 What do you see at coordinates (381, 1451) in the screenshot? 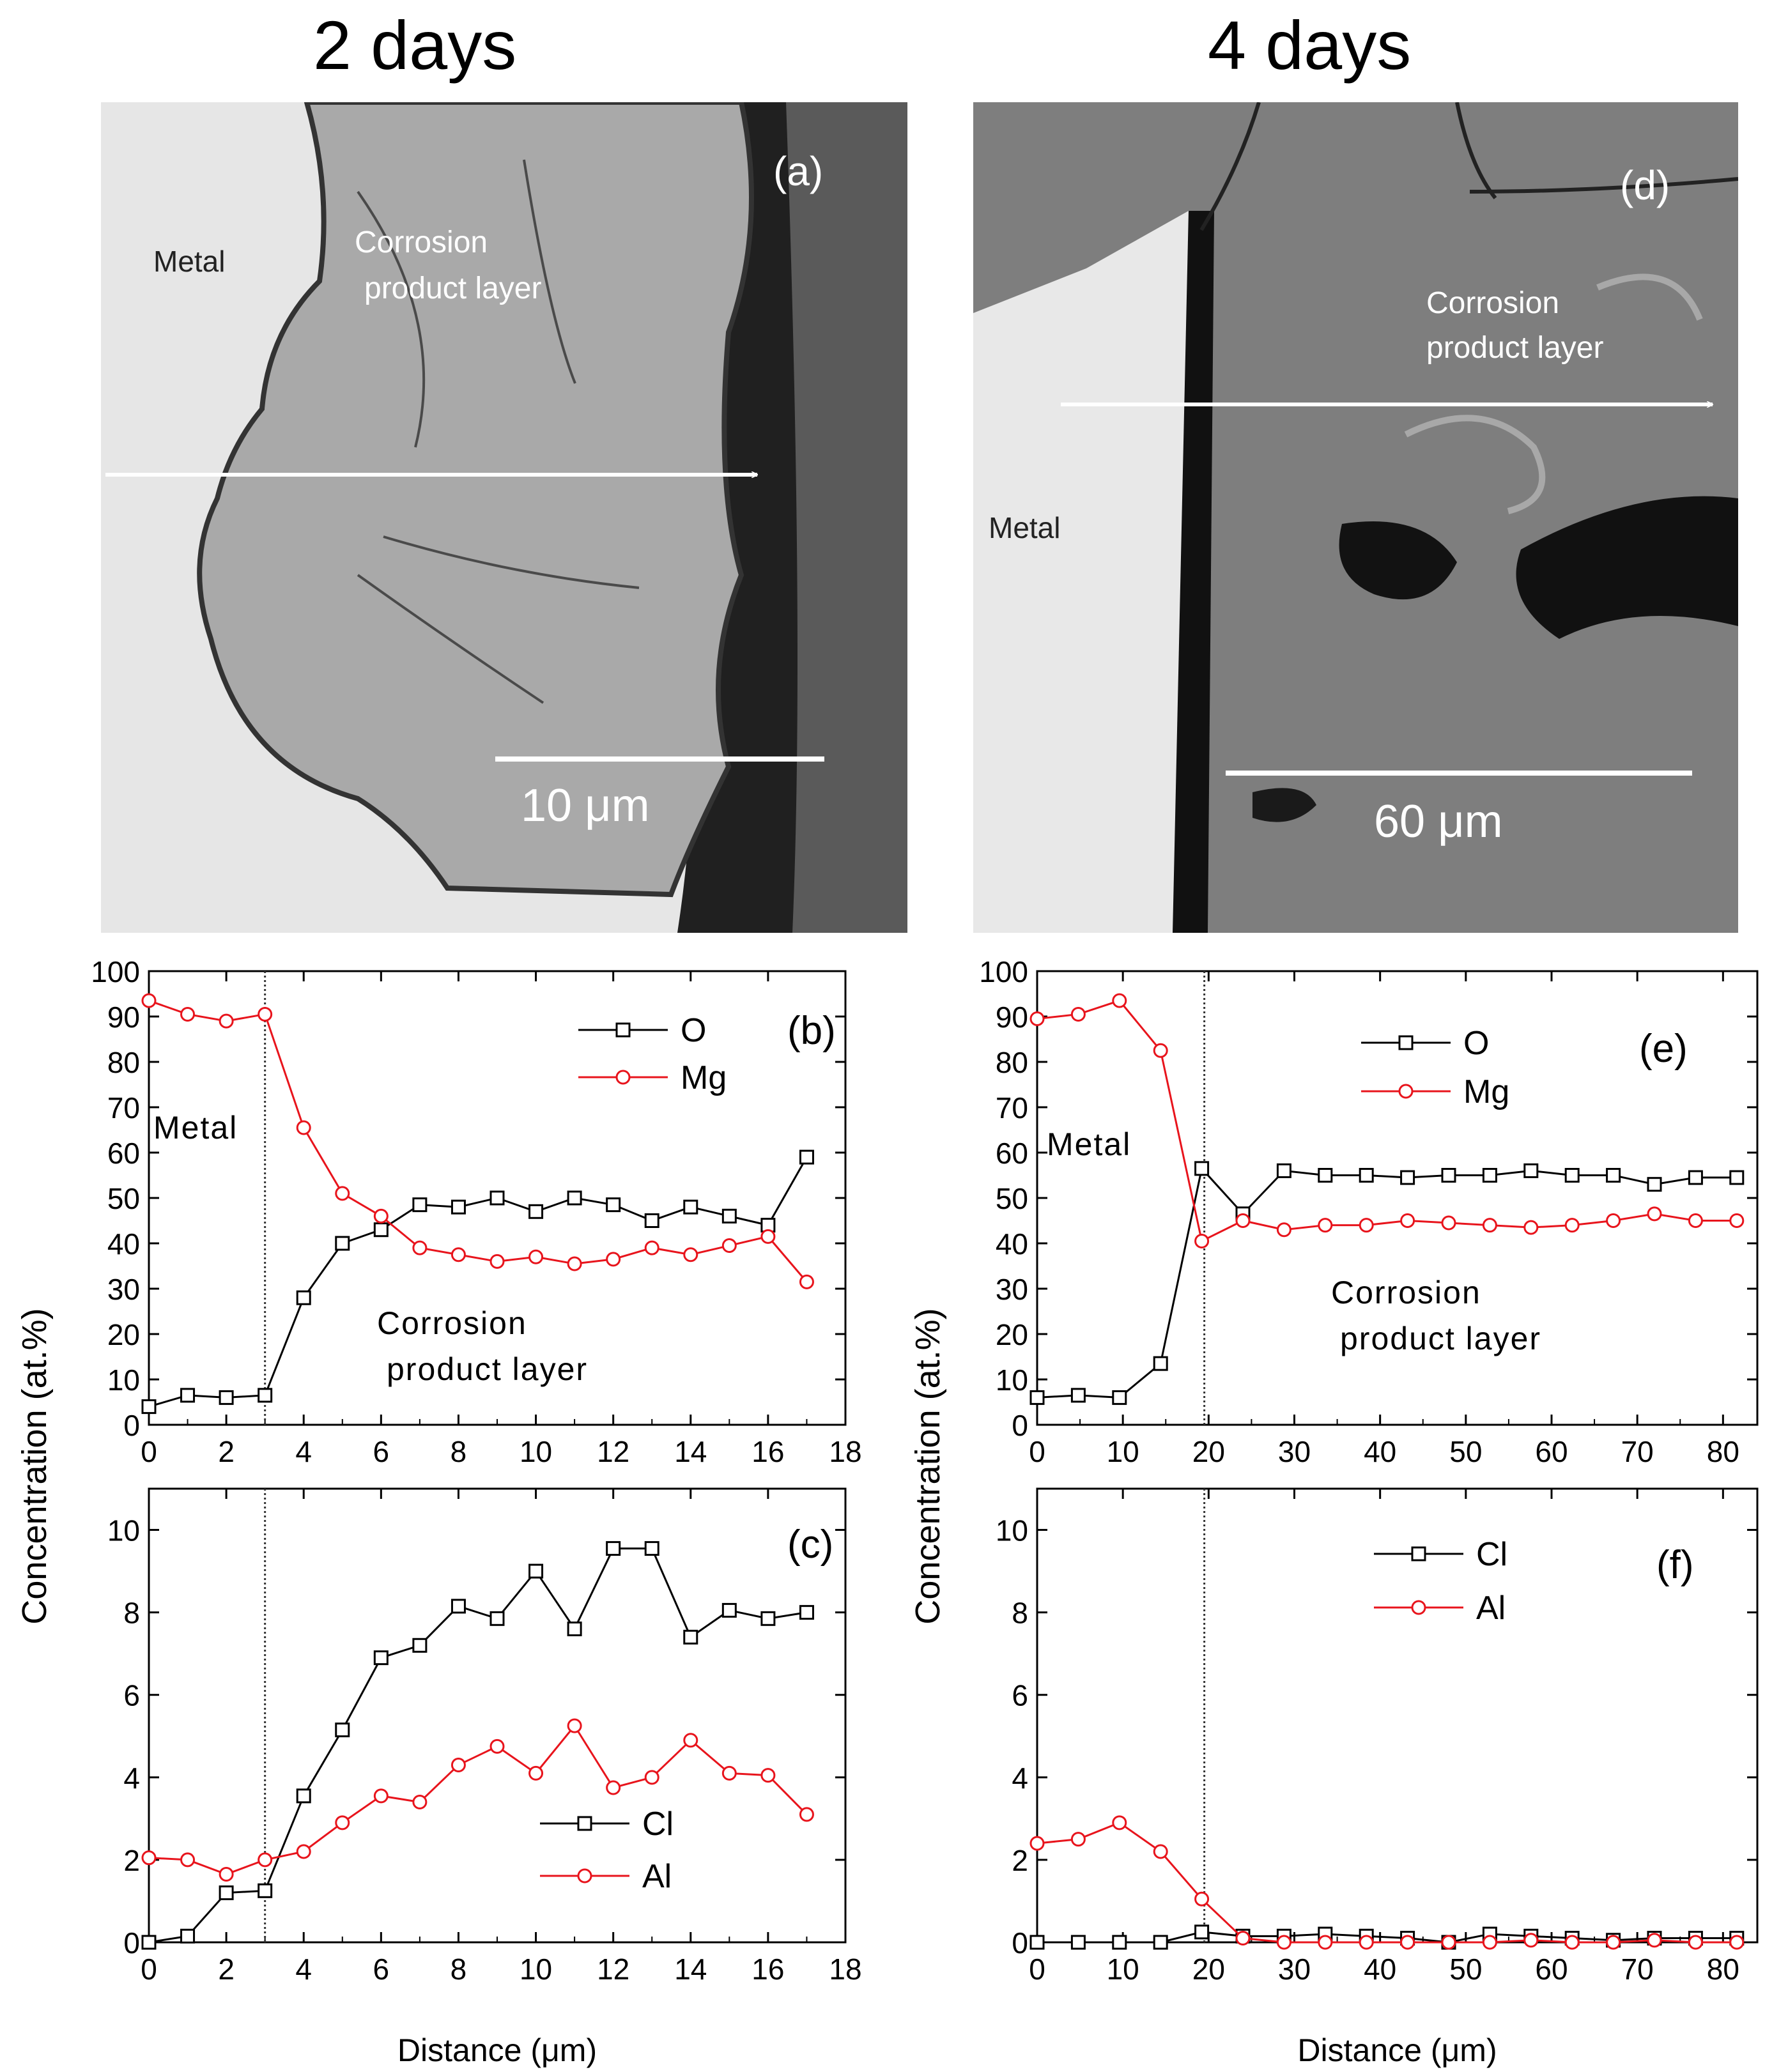
I see `x-tick-label-b: 6` at bounding box center [381, 1451].